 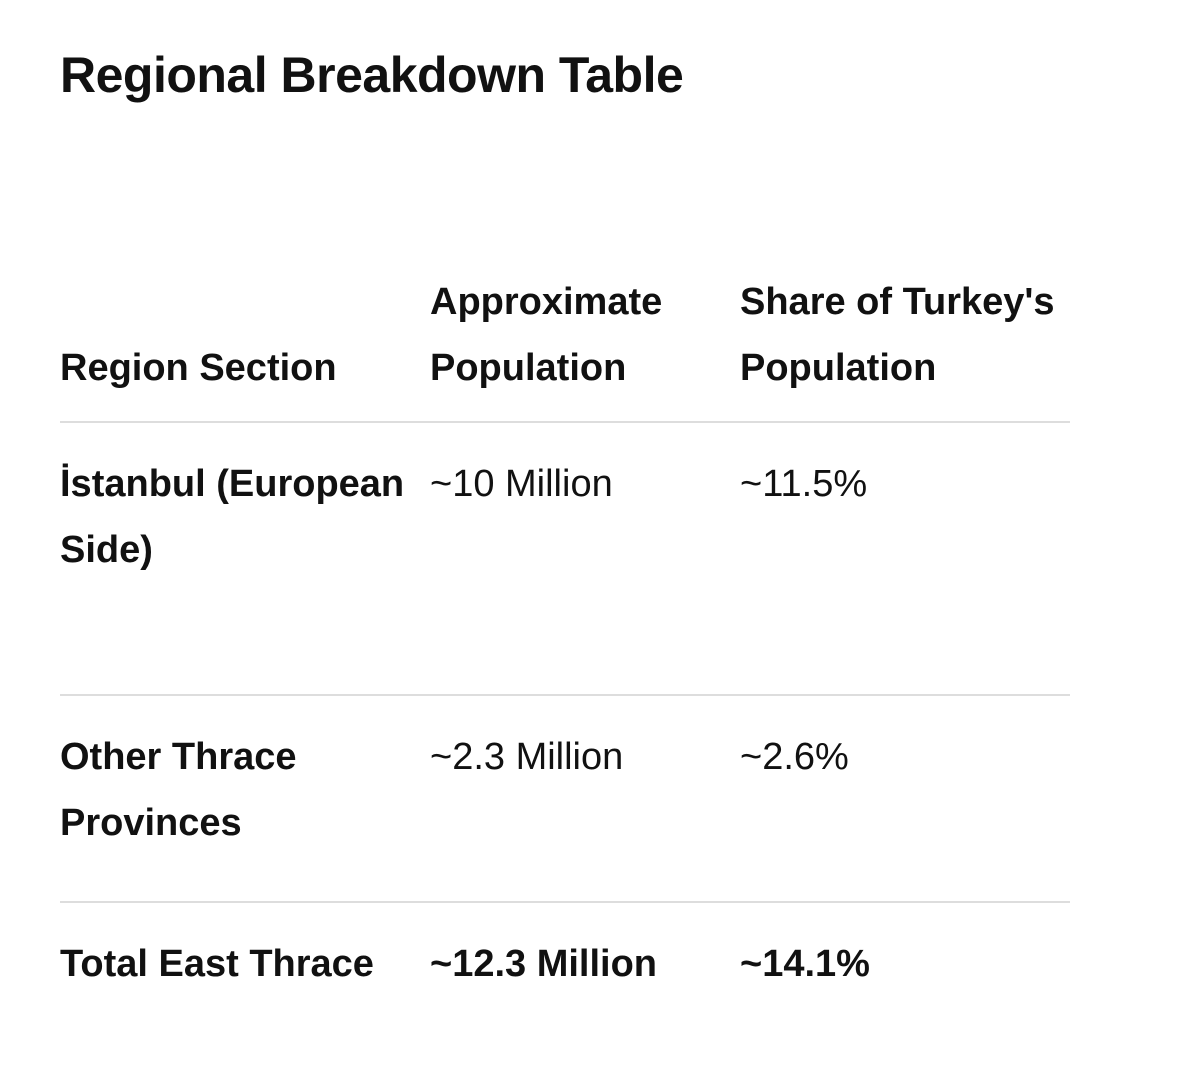 I want to click on share-cell: ~11.5%, so click(x=804, y=484).